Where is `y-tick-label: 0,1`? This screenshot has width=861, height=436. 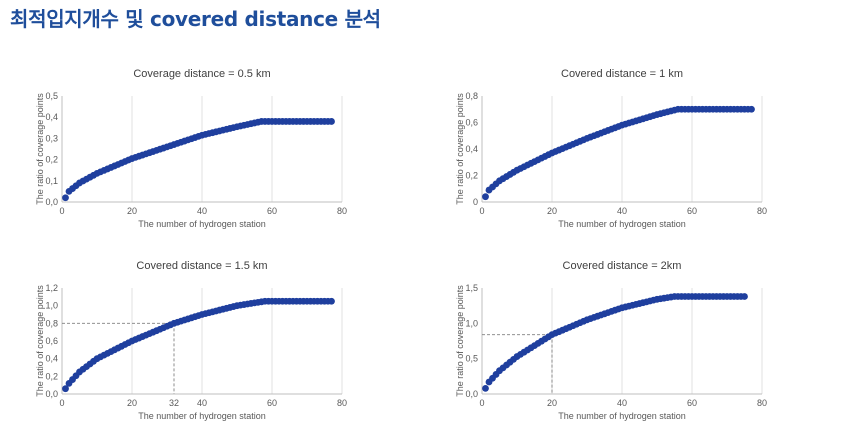
y-tick-label: 0,1 is located at coordinates (51, 181).